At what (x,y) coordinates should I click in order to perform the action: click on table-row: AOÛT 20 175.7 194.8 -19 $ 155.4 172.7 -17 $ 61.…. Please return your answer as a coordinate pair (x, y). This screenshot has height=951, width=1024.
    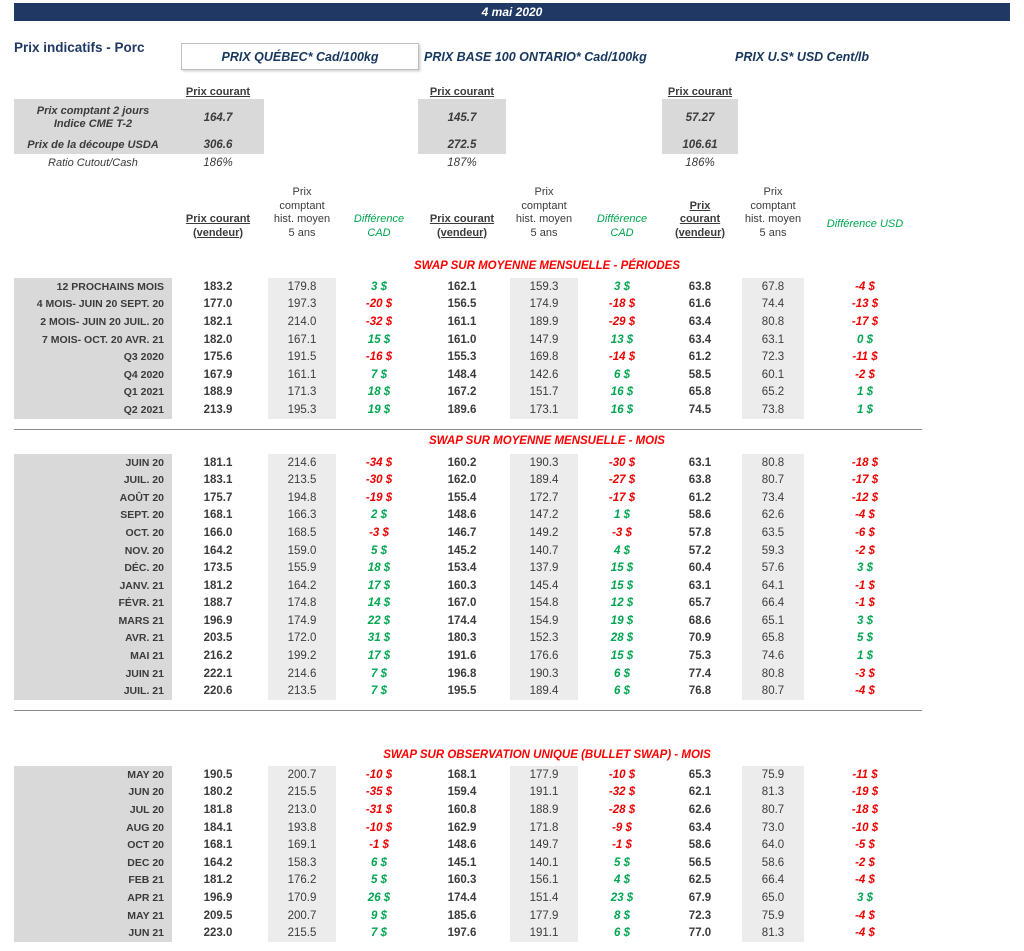
    Looking at the image, I should click on (468, 497).